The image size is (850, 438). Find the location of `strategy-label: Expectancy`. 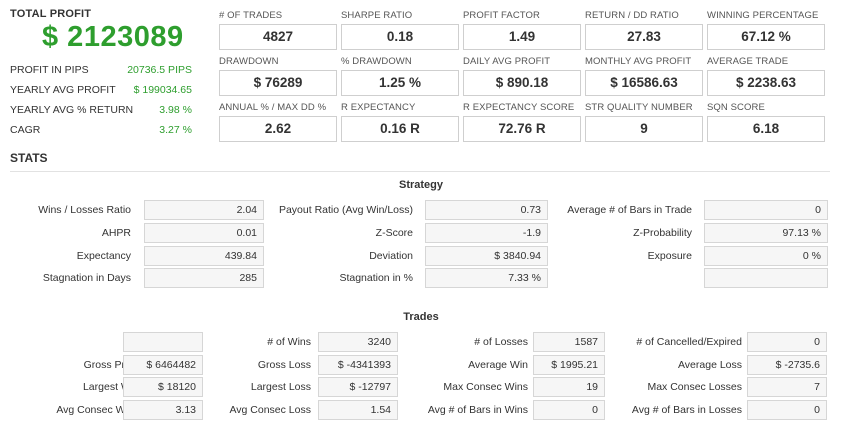

strategy-label: Expectancy is located at coordinates (103, 256).